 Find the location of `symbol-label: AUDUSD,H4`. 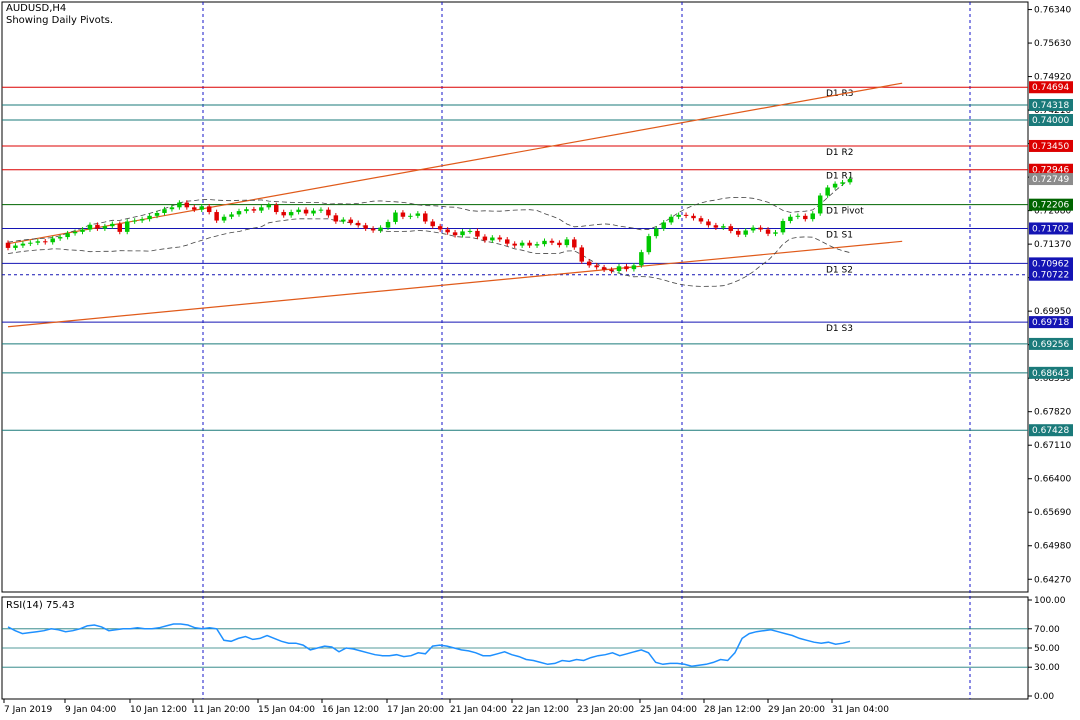

symbol-label: AUDUSD,H4 is located at coordinates (36, 8).